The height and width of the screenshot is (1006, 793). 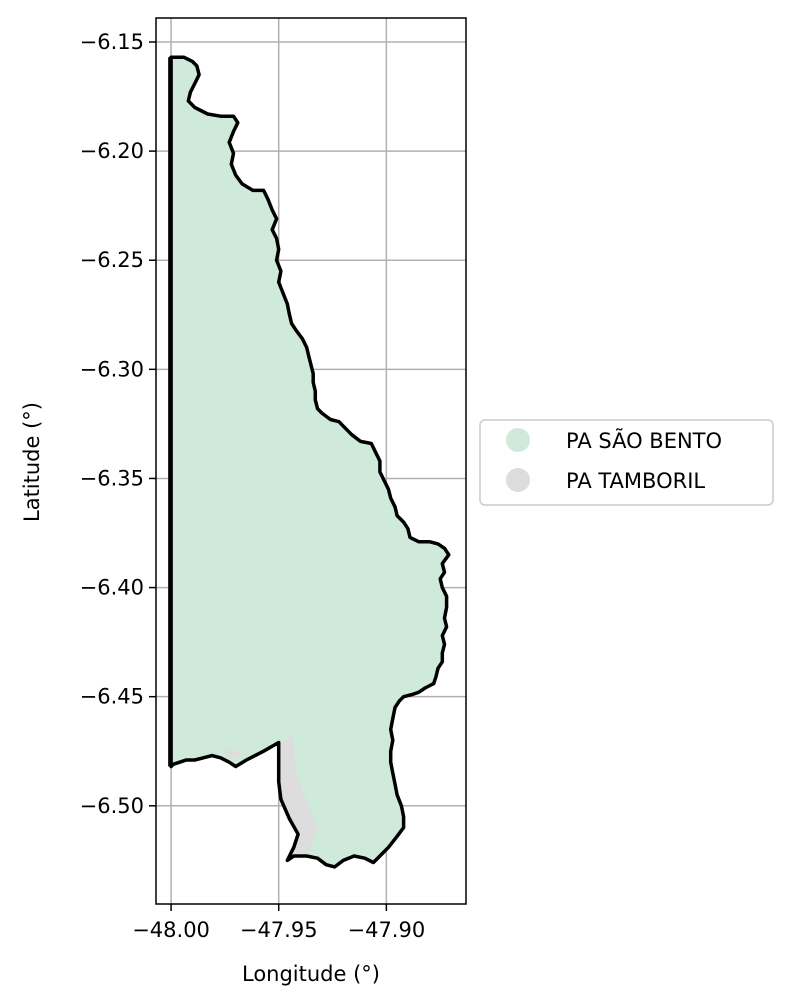 I want to click on y-axis-label: Latitude (°), so click(x=32, y=462).